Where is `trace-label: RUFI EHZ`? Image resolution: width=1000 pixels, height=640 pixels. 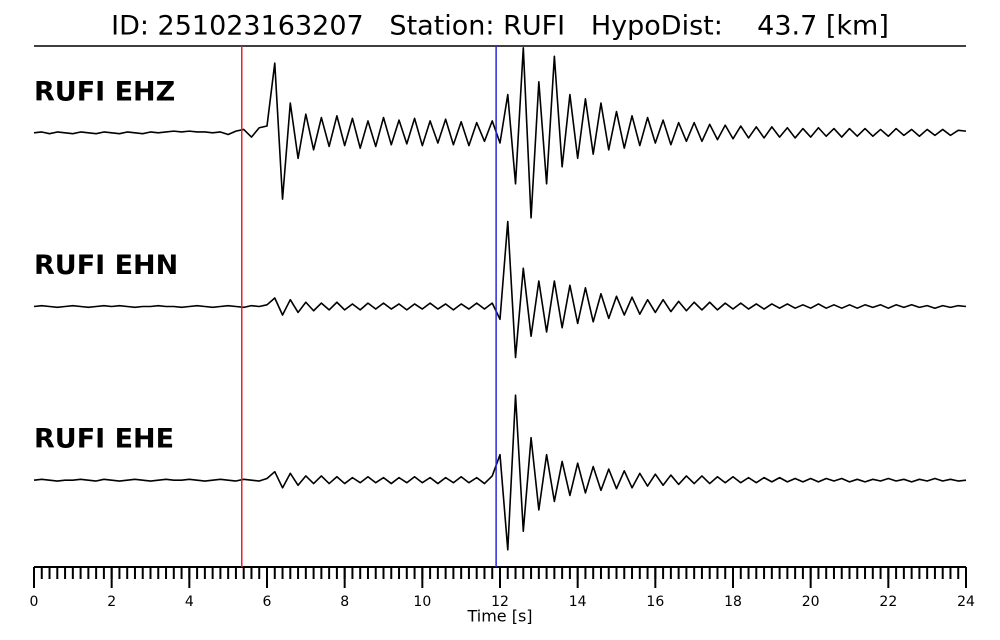
trace-label: RUFI EHZ is located at coordinates (104, 91).